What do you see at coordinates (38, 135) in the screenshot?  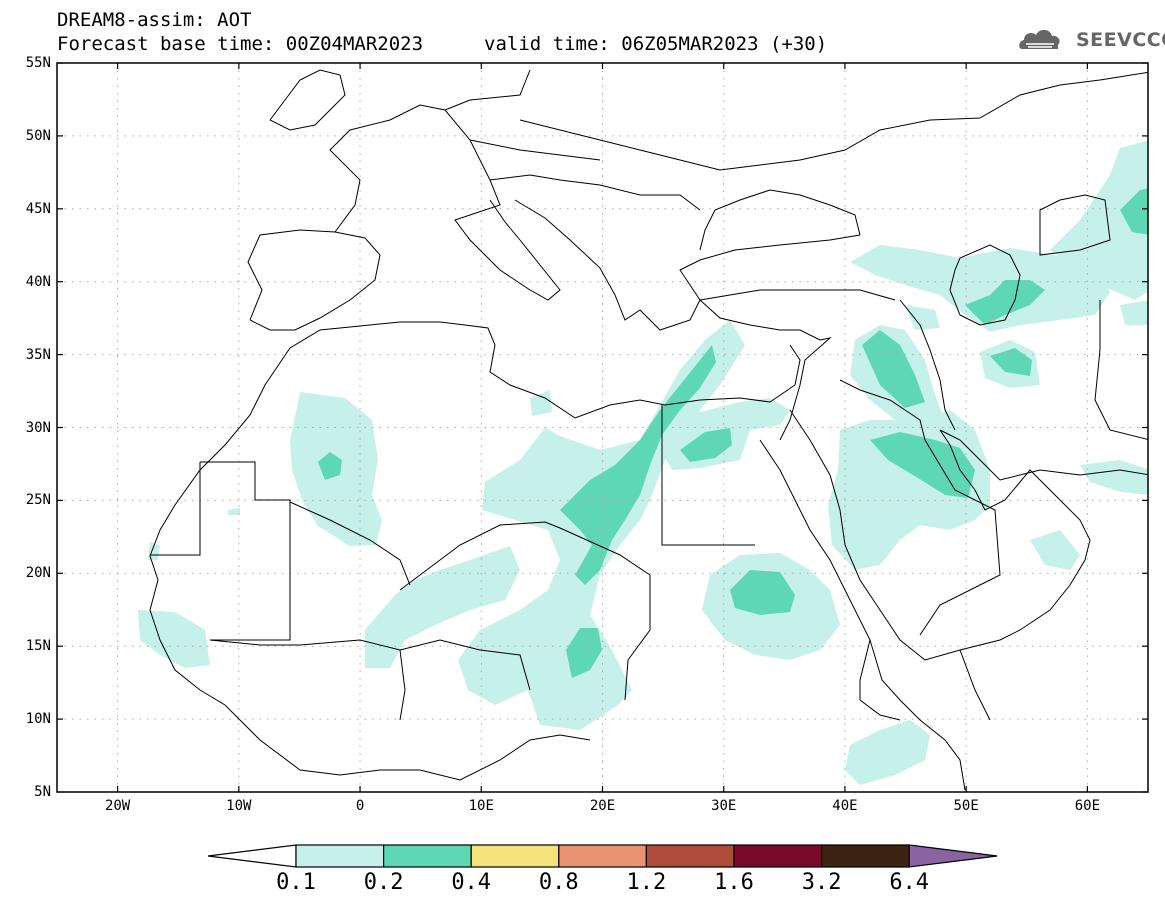 I see `lat-label: 50N` at bounding box center [38, 135].